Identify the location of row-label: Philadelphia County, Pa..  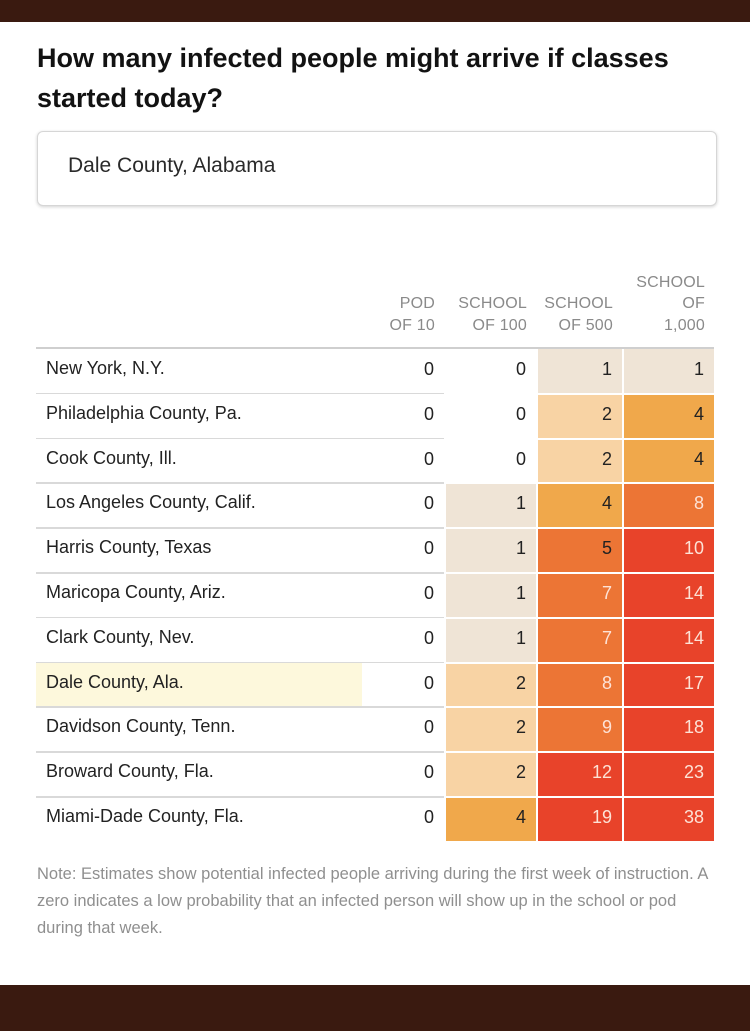
(199, 415).